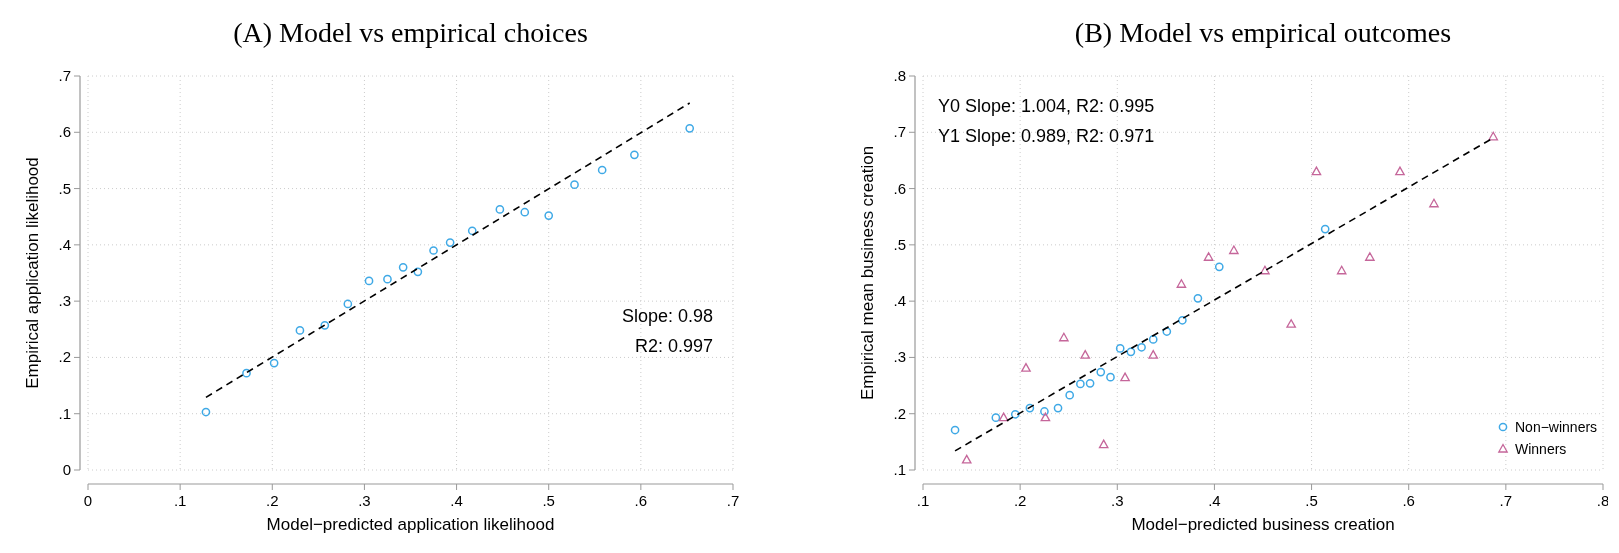 Image resolution: width=1619 pixels, height=553 pixels. Describe the element at coordinates (88, 500) in the screenshot. I see `x-tick-label: 0` at that location.